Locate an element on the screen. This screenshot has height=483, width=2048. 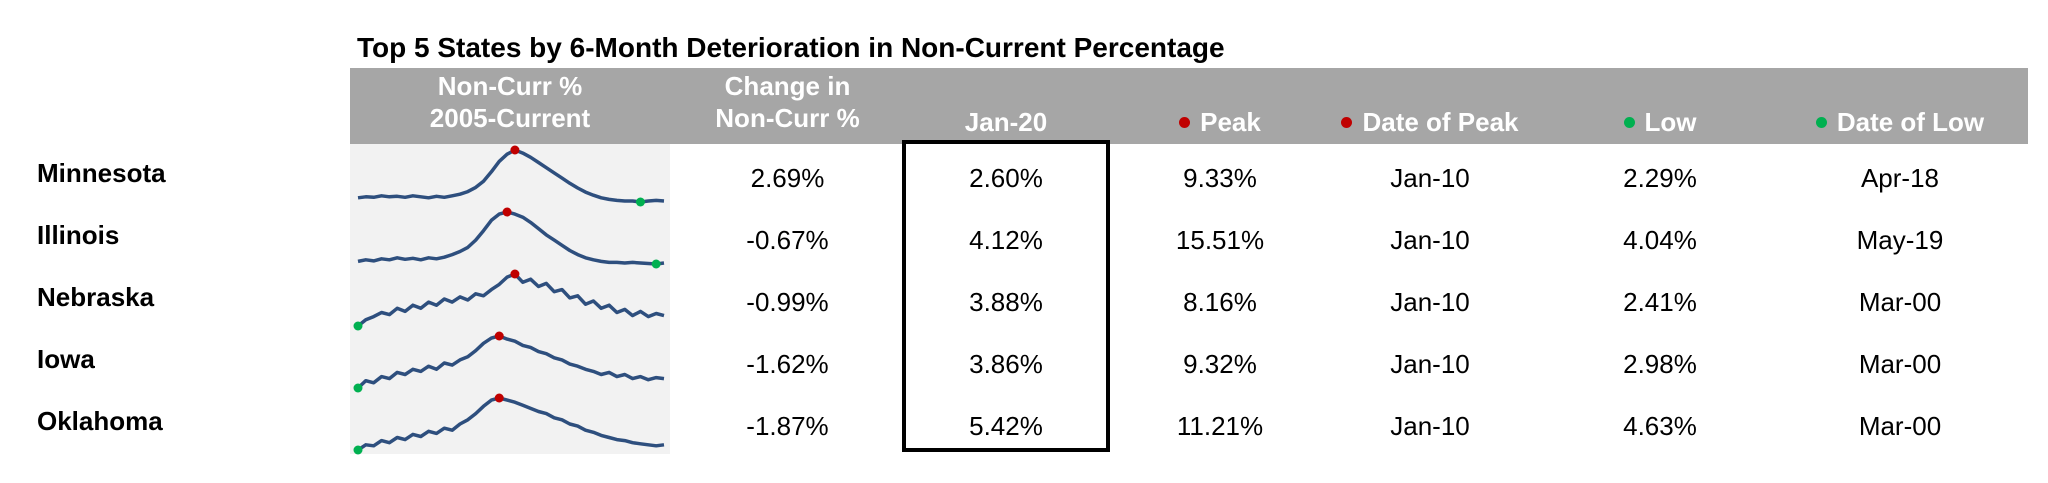
header-date-of-low: Date of Low is located at coordinates (1900, 122).